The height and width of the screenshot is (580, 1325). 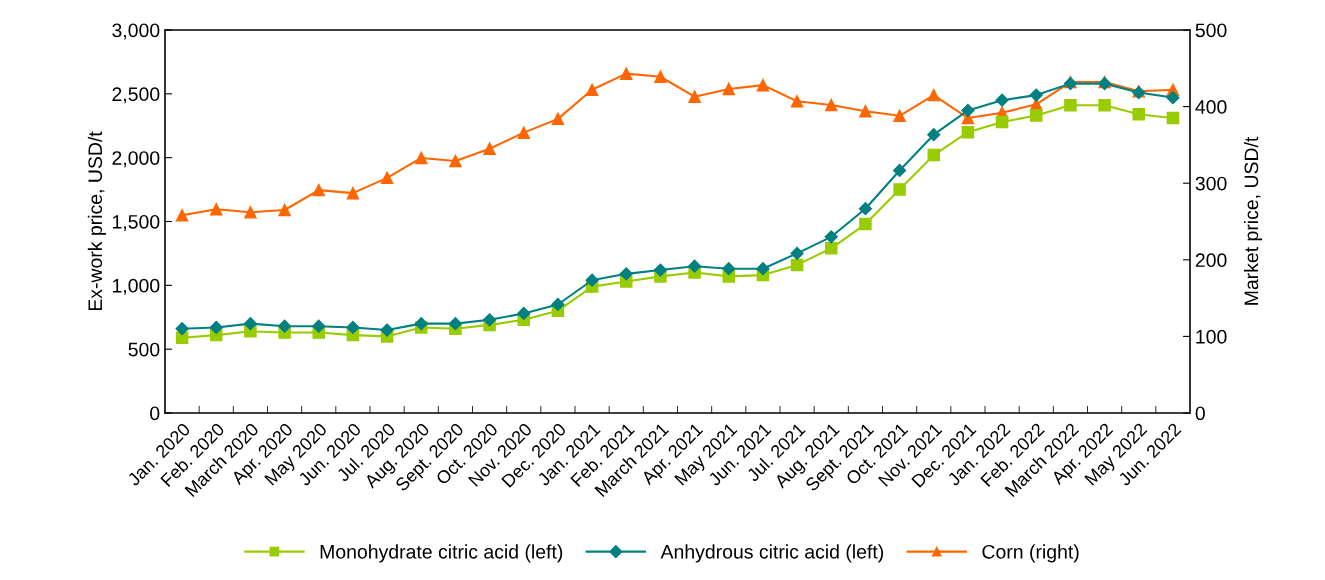 I want to click on y-axis-title: Ex-work price, USD/t, so click(x=96, y=221).